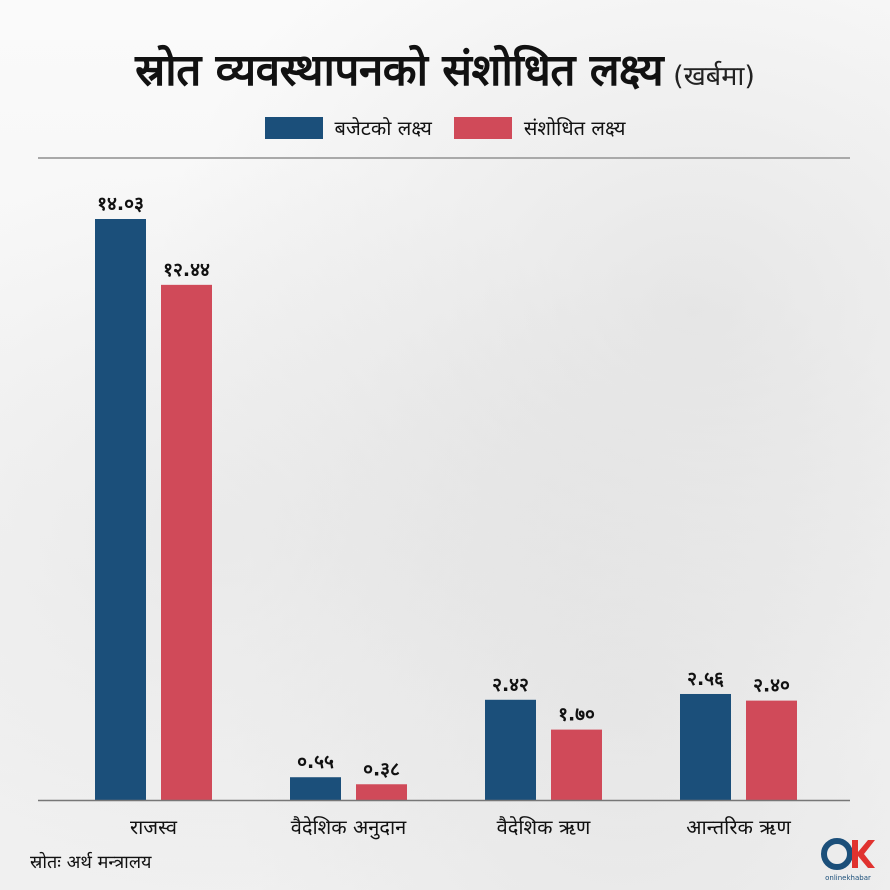 The width and height of the screenshot is (890, 890). I want to click on data-label-revised-3: २.४०, so click(771, 686).